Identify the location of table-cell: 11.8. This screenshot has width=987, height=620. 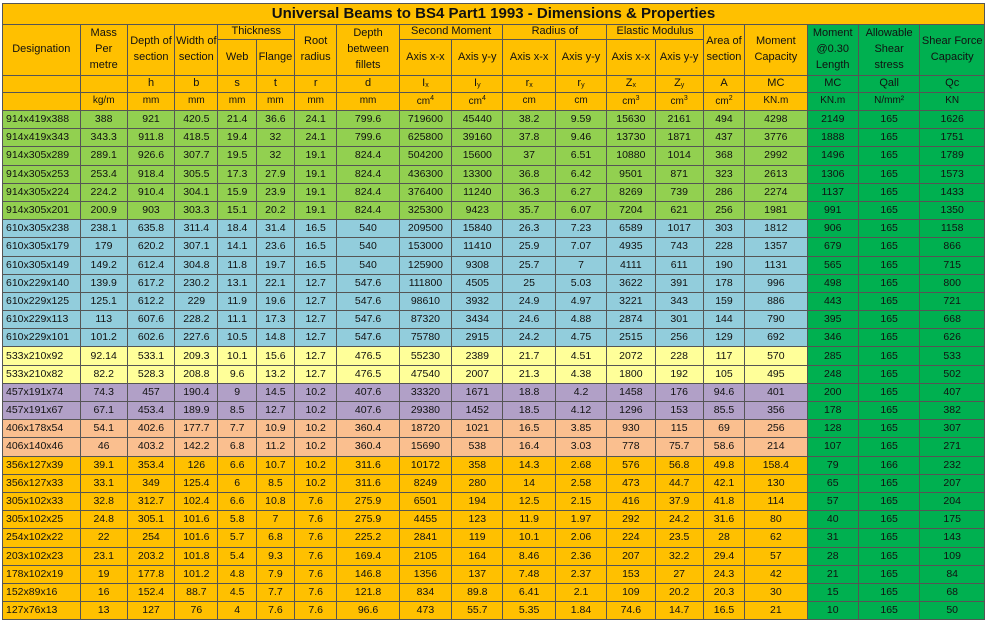
(237, 265).